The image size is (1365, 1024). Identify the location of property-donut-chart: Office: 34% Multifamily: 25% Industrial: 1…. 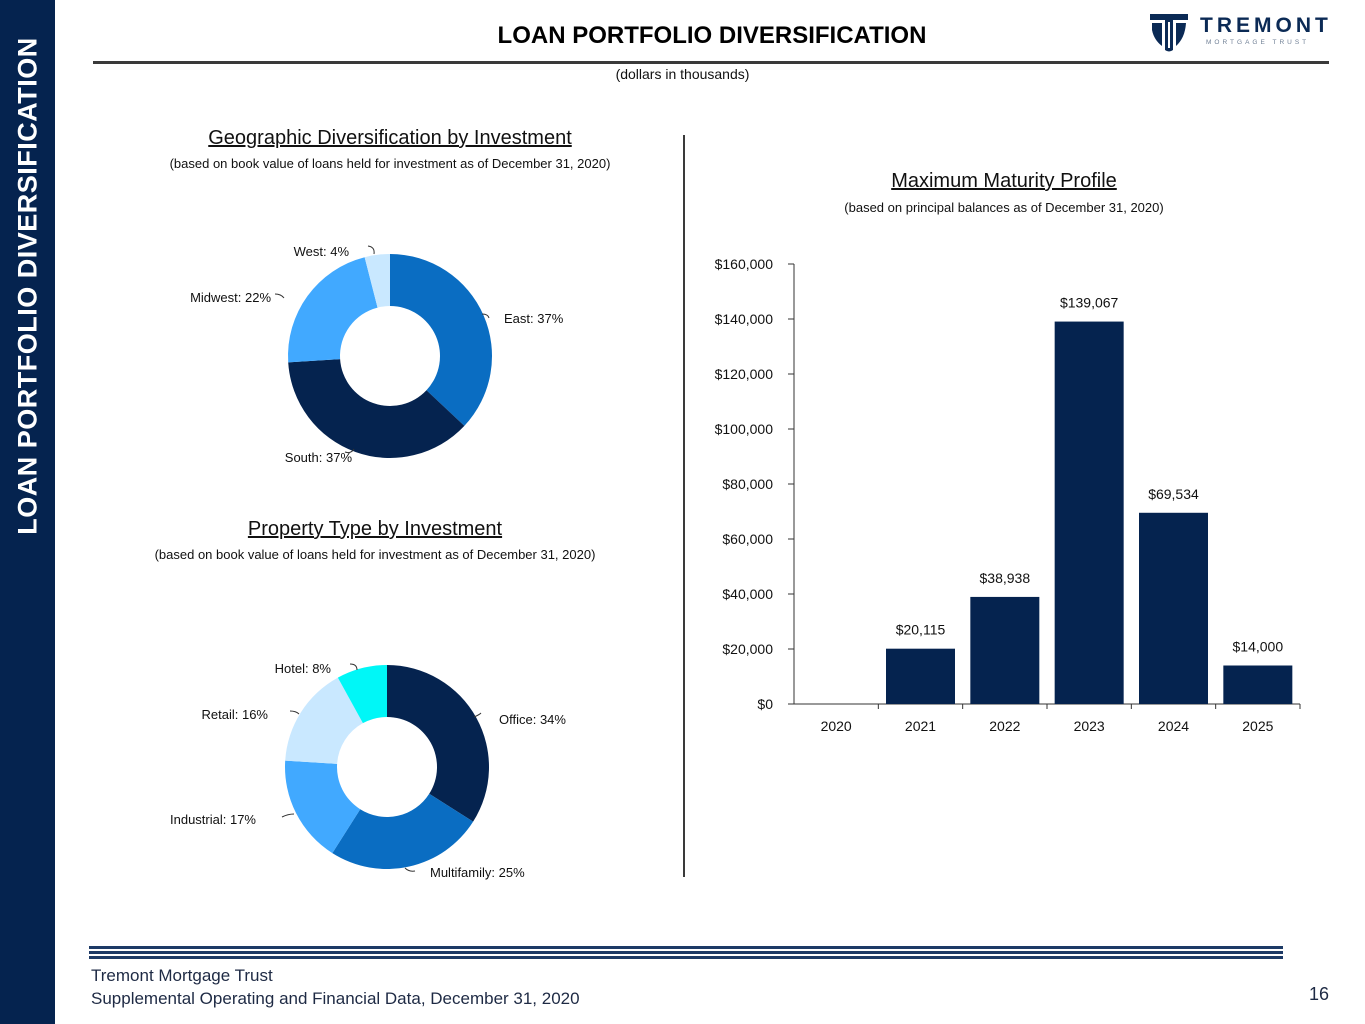
(368, 770).